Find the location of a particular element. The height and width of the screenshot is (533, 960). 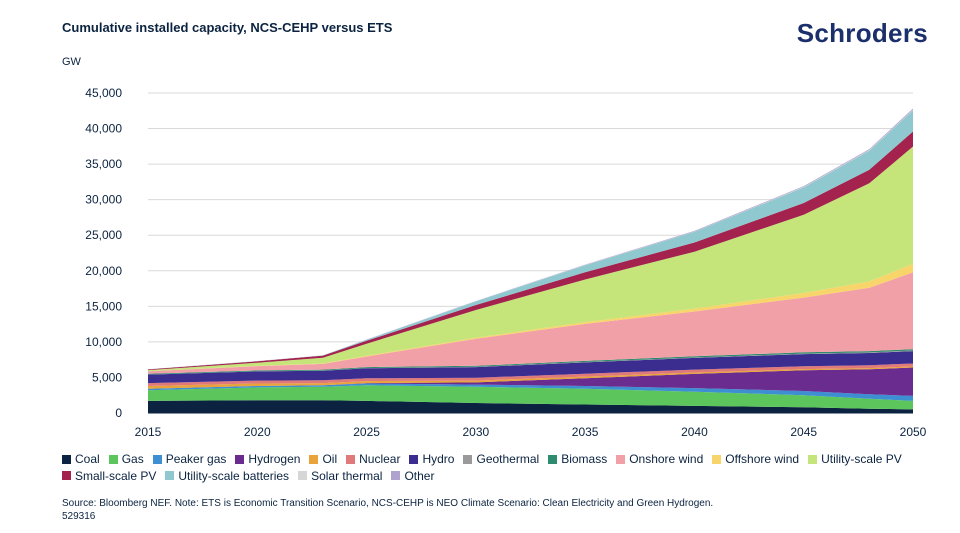

x-tick-label: 2040 is located at coordinates (694, 432).